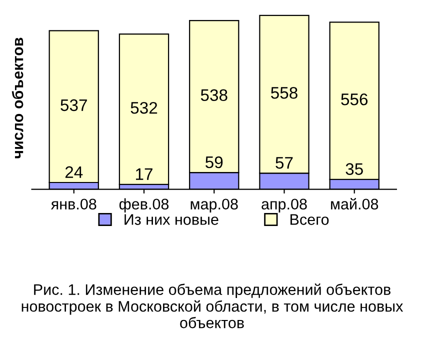  What do you see at coordinates (354, 204) in the screenshot?
I see `x-tick-label: май.08` at bounding box center [354, 204].